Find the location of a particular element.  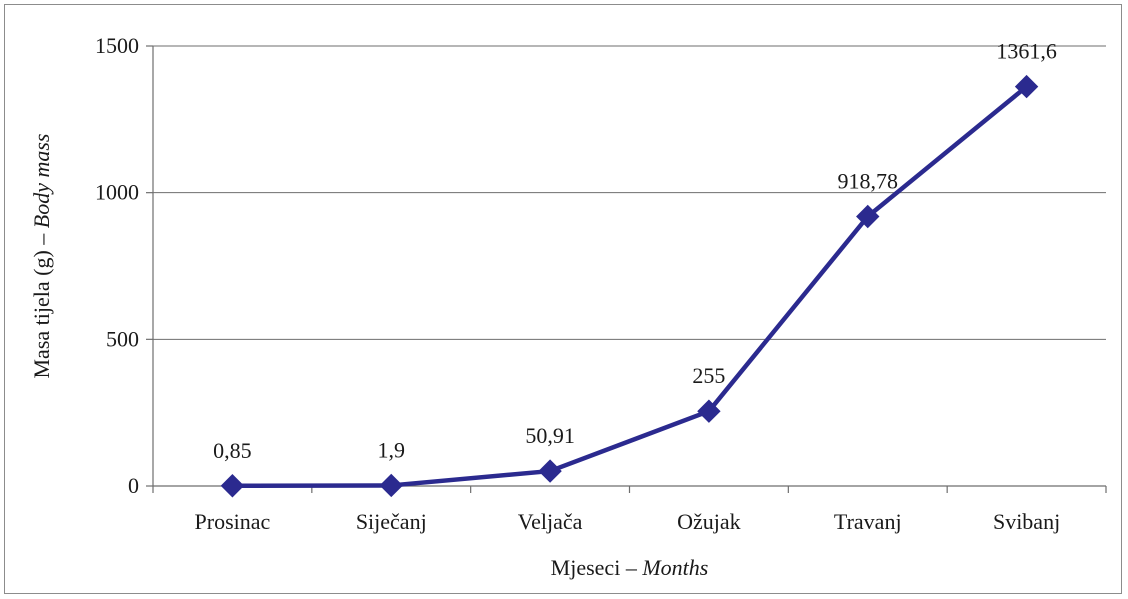

x-tick-label: Svibanj is located at coordinates (1026, 521).